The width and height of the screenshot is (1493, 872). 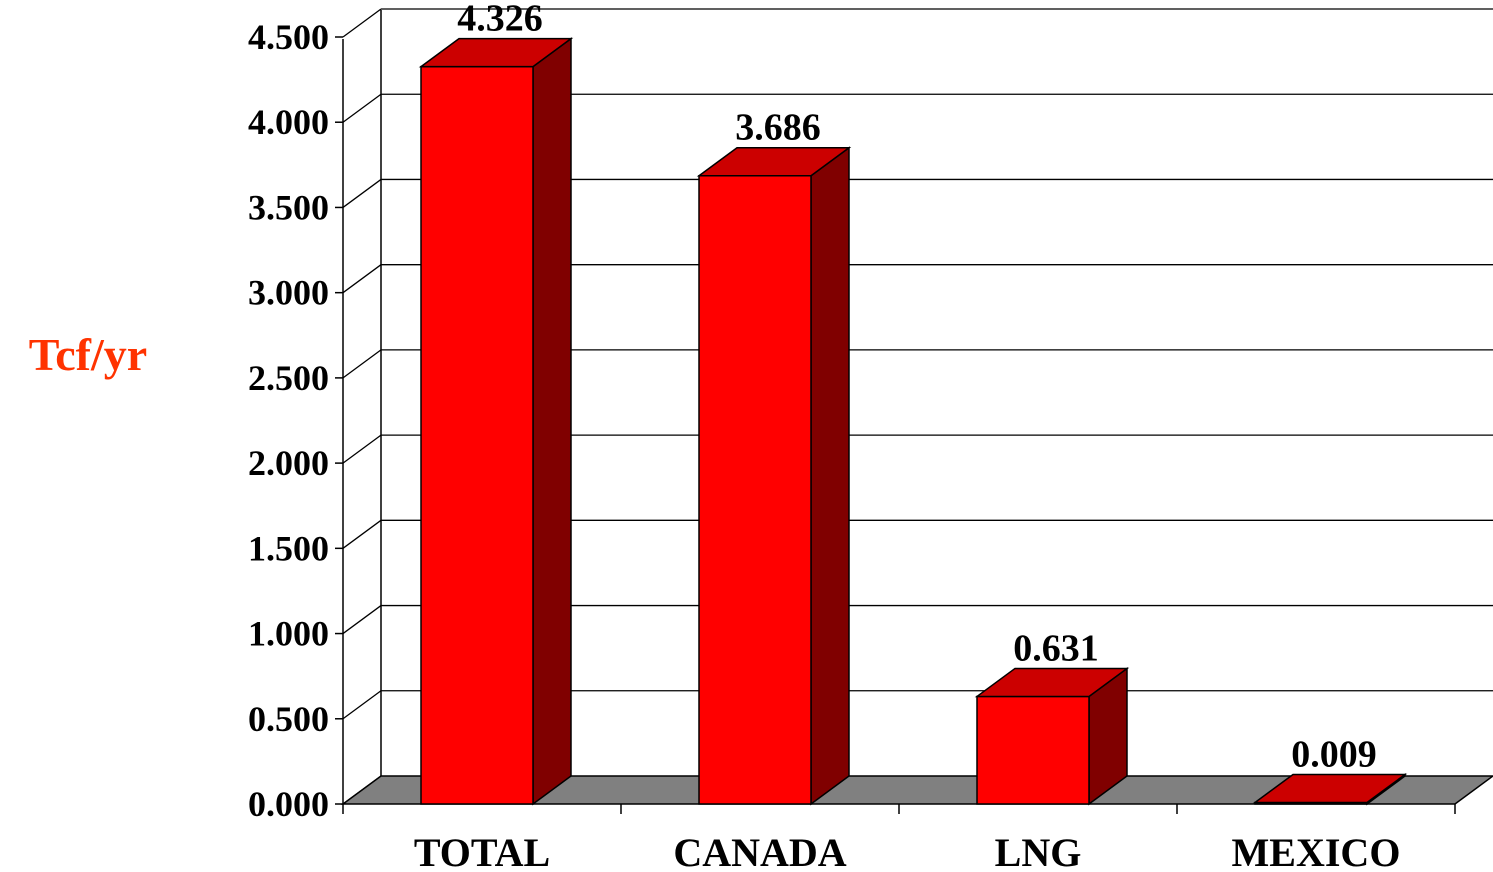 I want to click on x-tick-labels: TOTAL CANADA LNG MEXICO, so click(x=907, y=851).